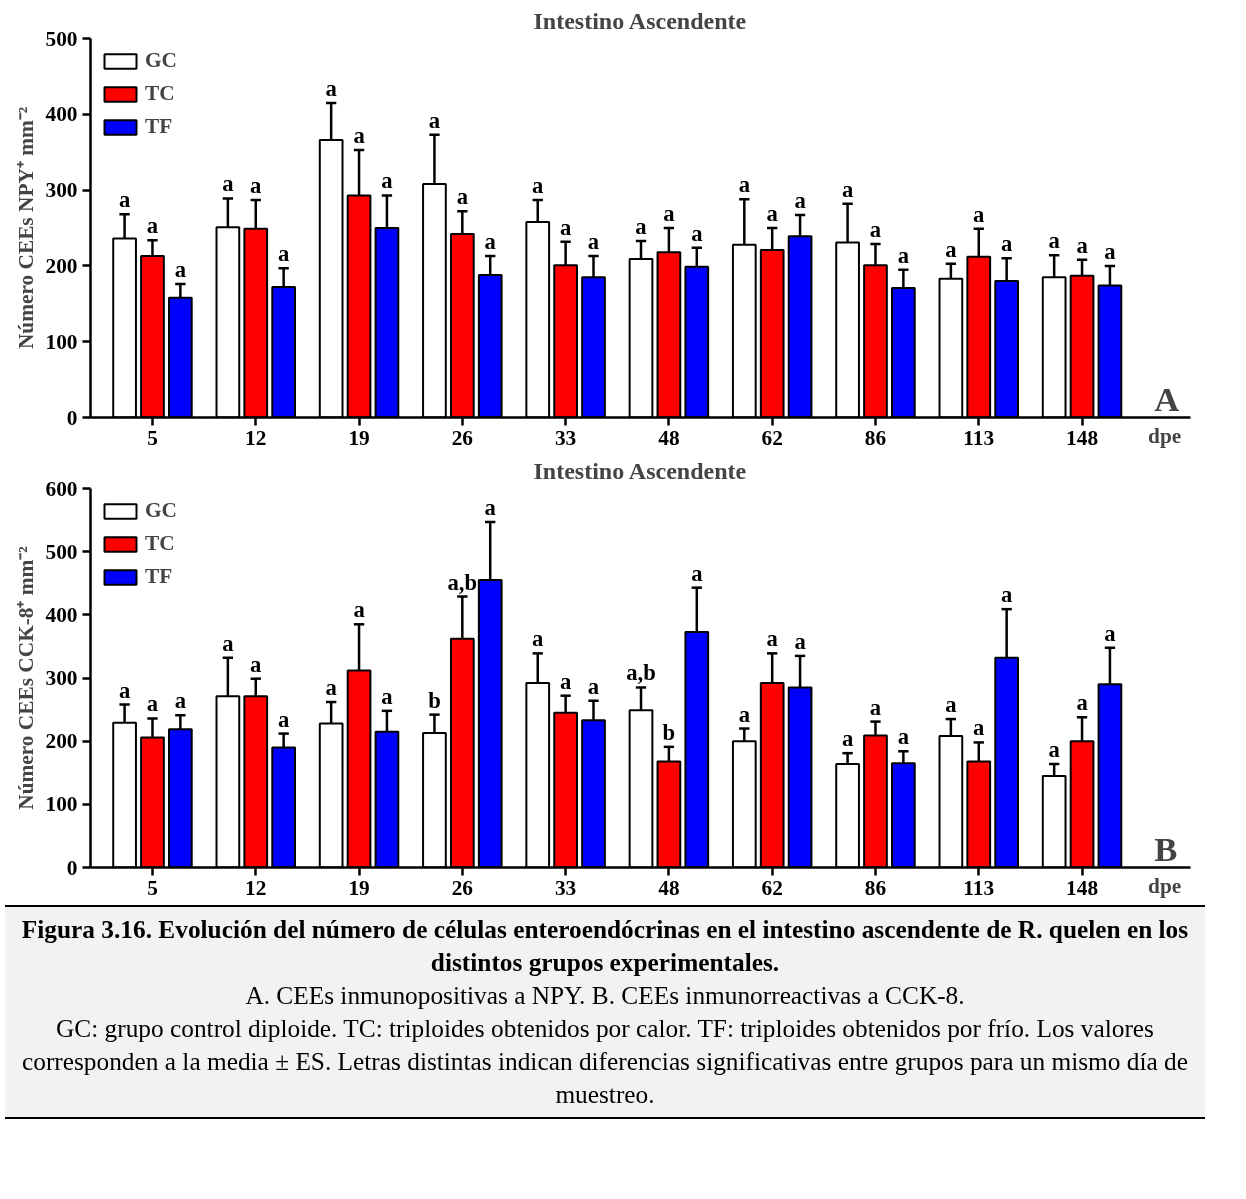  What do you see at coordinates (1166, 848) in the screenshot?
I see `annotation: B` at bounding box center [1166, 848].